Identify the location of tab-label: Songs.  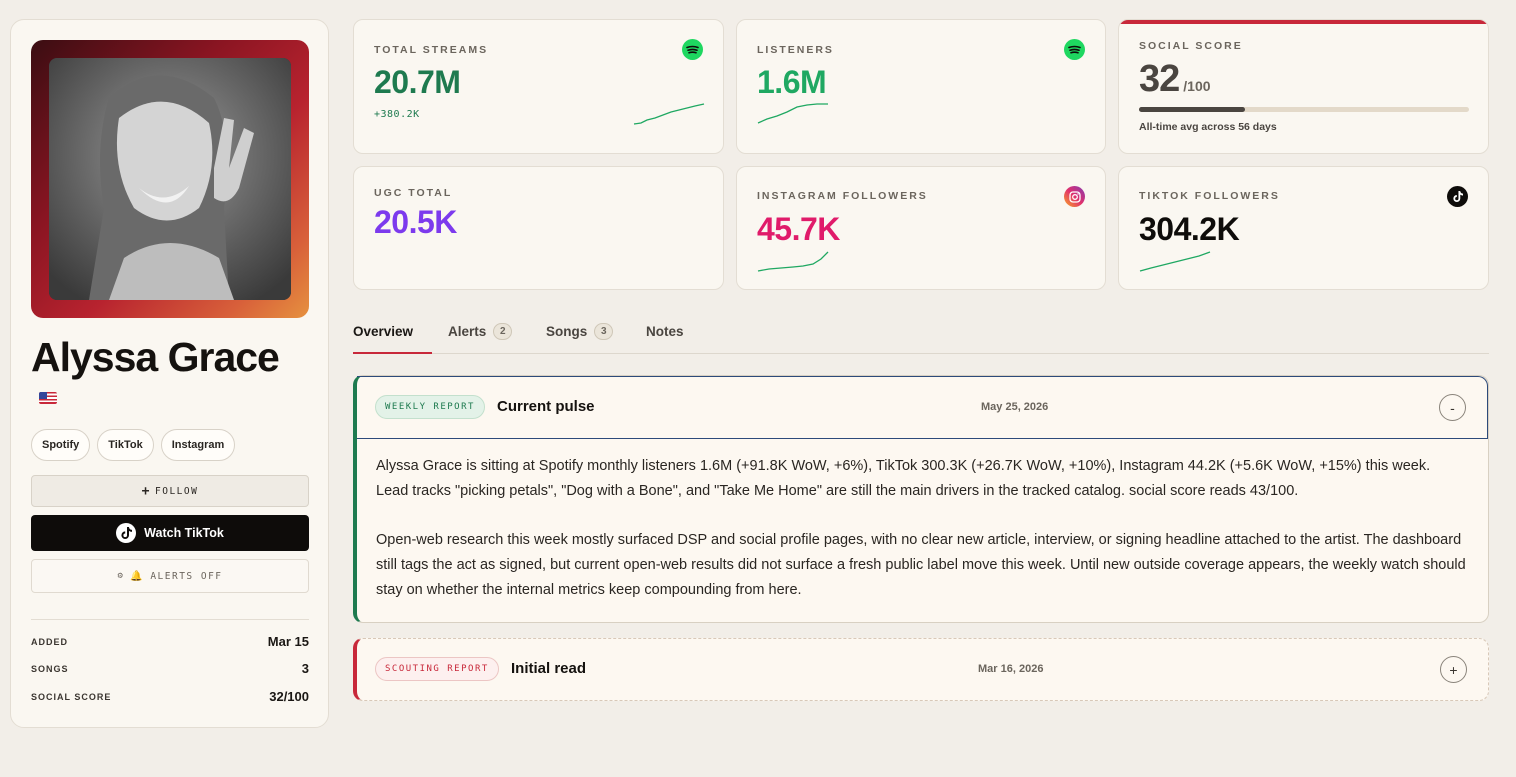
(567, 331).